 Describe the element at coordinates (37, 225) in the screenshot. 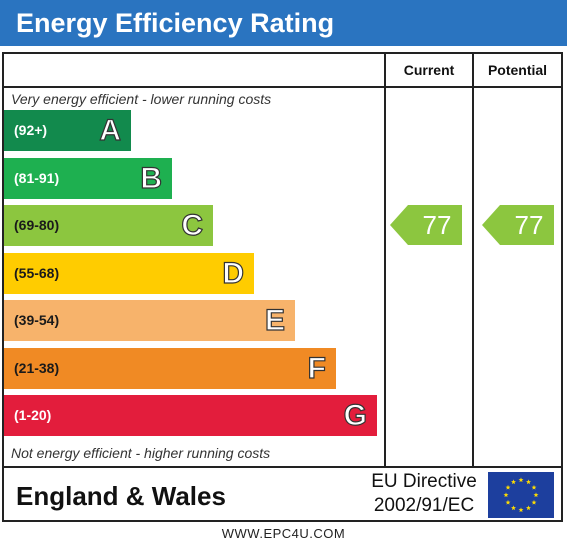

I see `band-range-c: (69-80)` at that location.